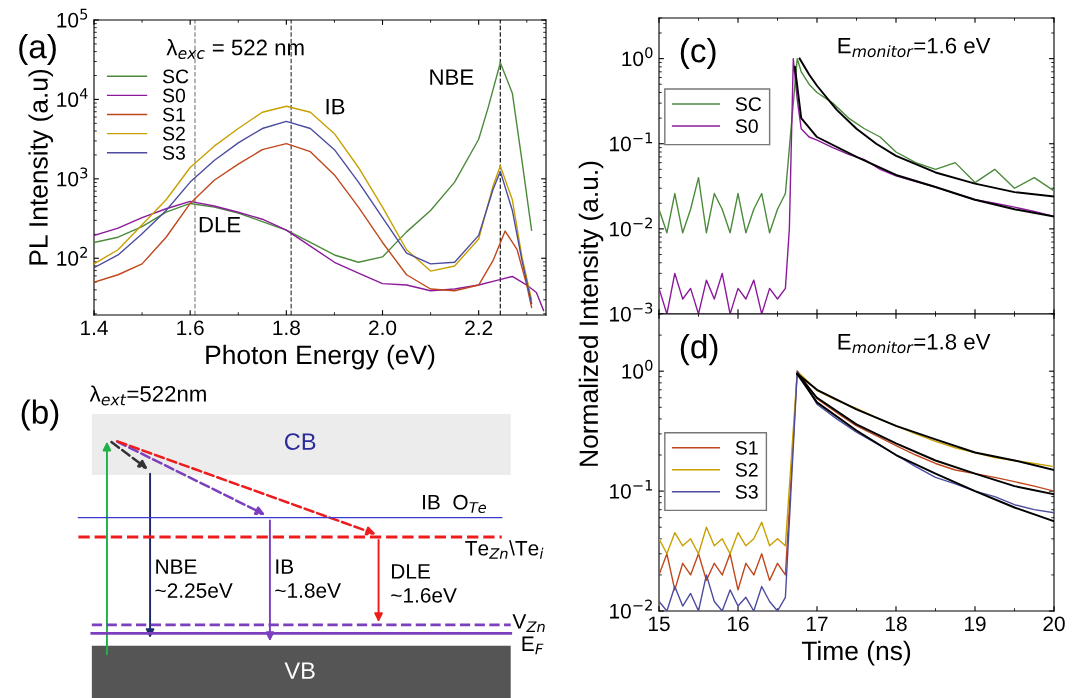 This screenshot has width=1083, height=698. I want to click on text: VB, so click(299, 670).